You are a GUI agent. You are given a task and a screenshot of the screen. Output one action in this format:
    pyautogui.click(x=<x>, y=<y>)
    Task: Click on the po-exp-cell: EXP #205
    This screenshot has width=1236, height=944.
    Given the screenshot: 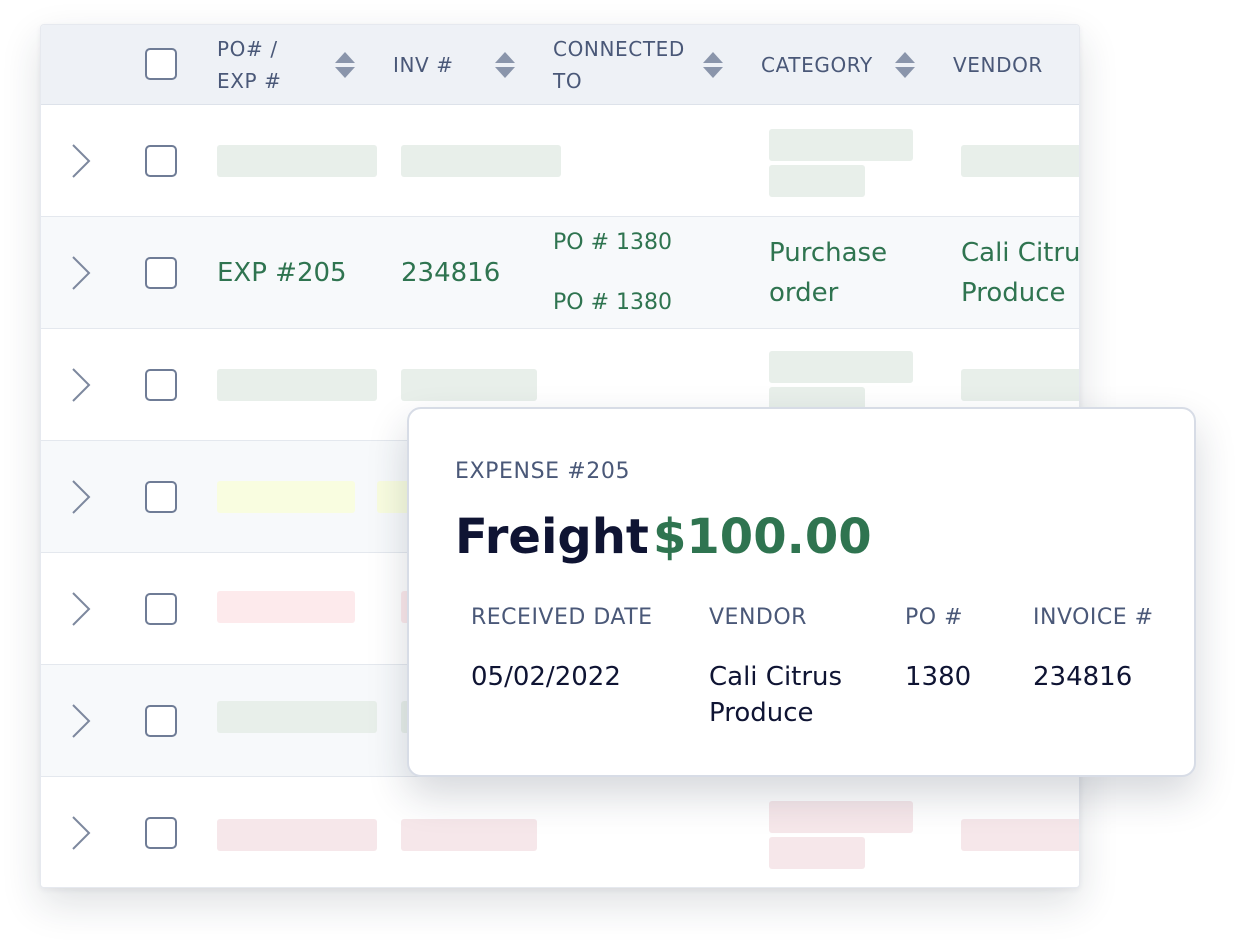 What is the action you would take?
    pyautogui.click(x=282, y=273)
    